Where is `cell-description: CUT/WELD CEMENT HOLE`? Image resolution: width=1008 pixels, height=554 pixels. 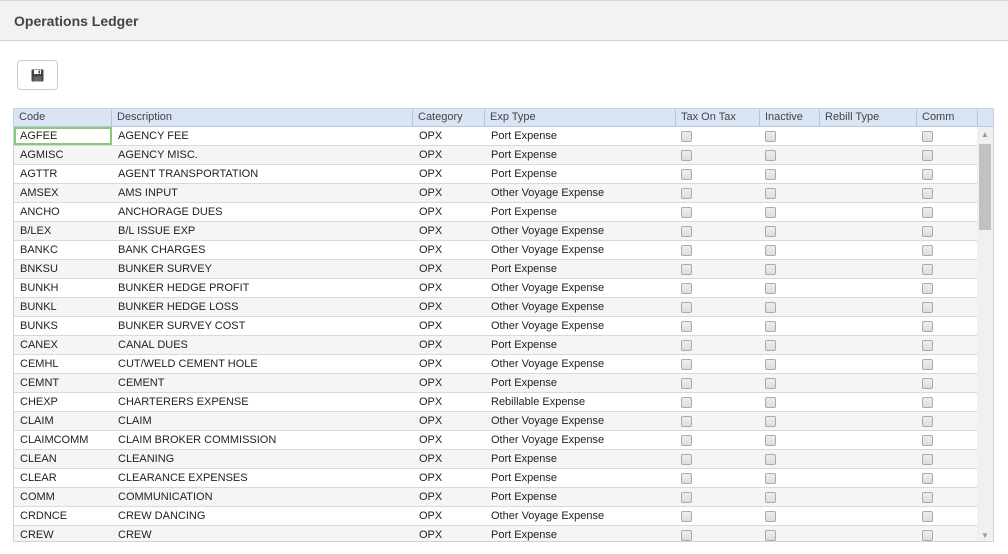 cell-description: CUT/WELD CEMENT HOLE is located at coordinates (188, 364).